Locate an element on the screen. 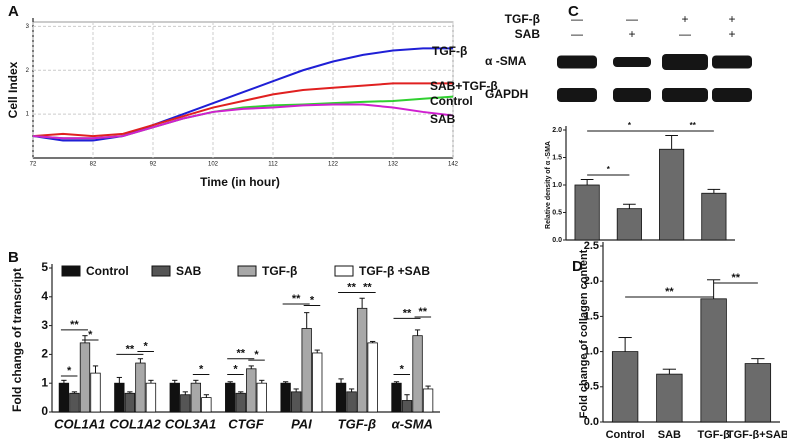  y-tick-label: 5 is located at coordinates (44, 267).